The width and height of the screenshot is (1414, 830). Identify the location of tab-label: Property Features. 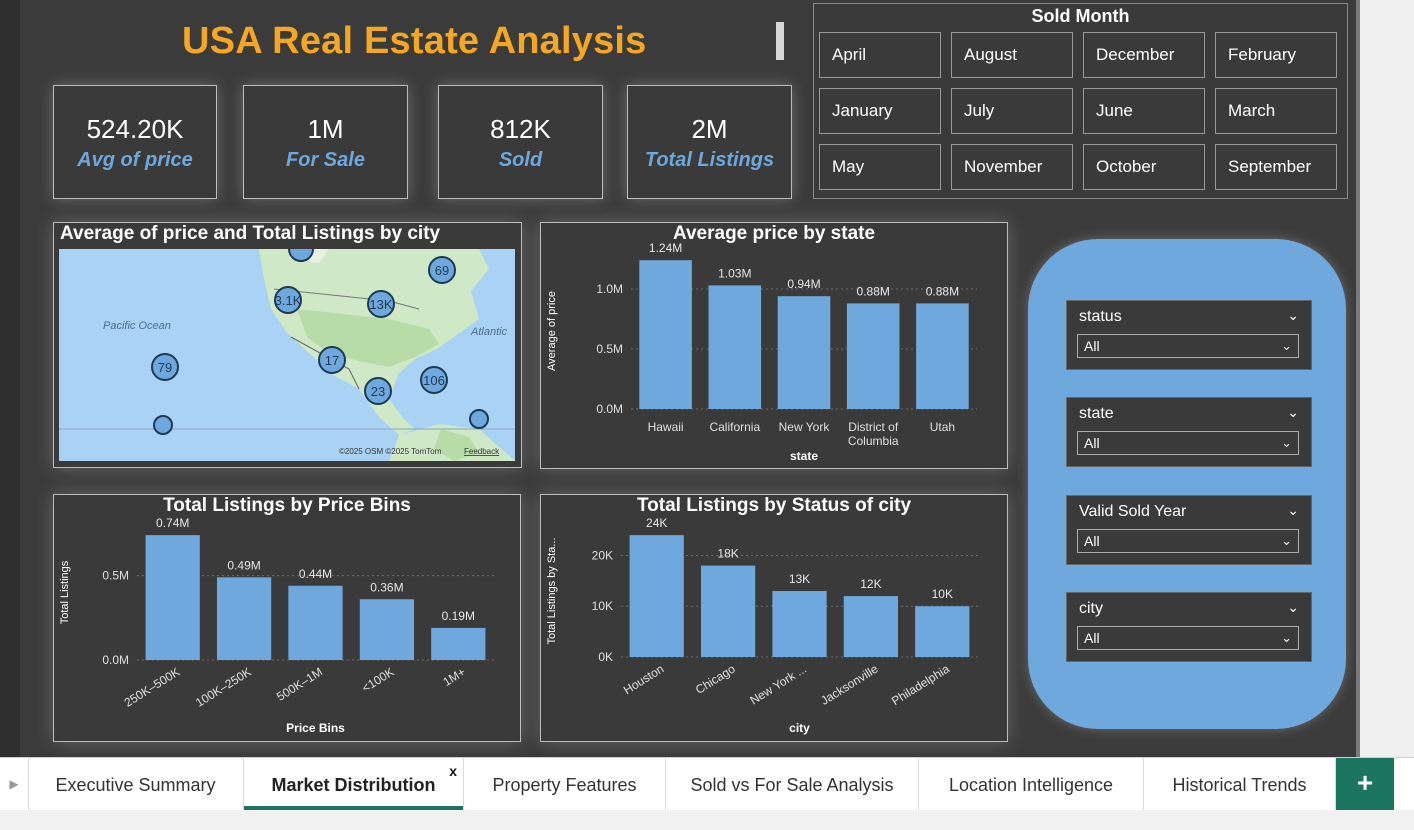
(564, 785).